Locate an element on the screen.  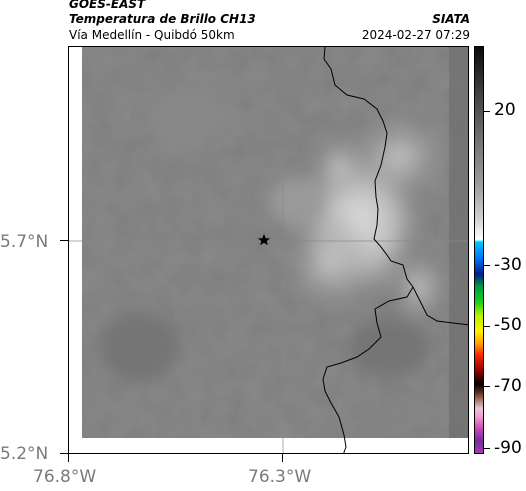
colorbar-label: -90 is located at coordinates (508, 448).